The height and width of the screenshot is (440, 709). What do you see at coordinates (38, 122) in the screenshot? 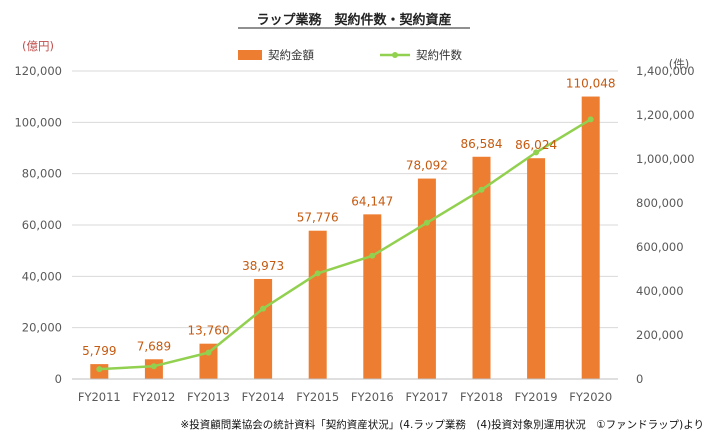
I see `left-tick-label: 100,000` at bounding box center [38, 122].